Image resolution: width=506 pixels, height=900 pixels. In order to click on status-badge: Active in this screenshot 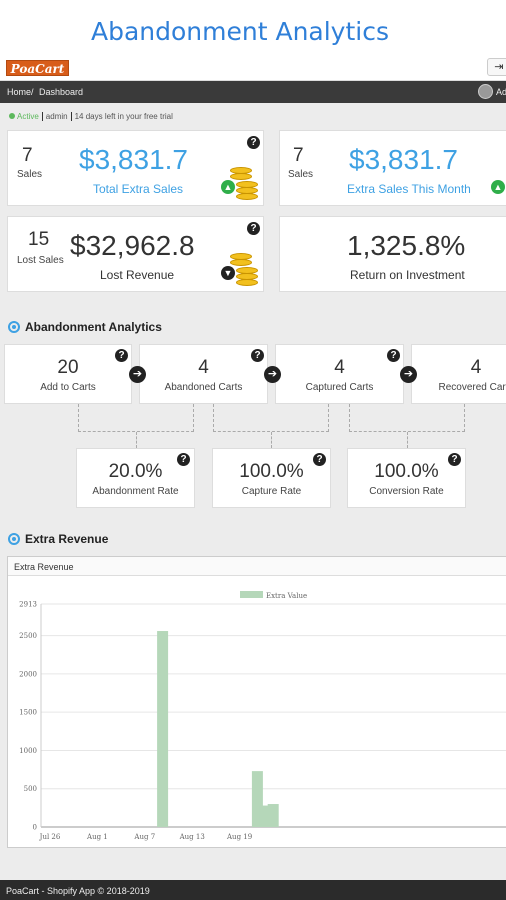, I will do `click(28, 116)`.